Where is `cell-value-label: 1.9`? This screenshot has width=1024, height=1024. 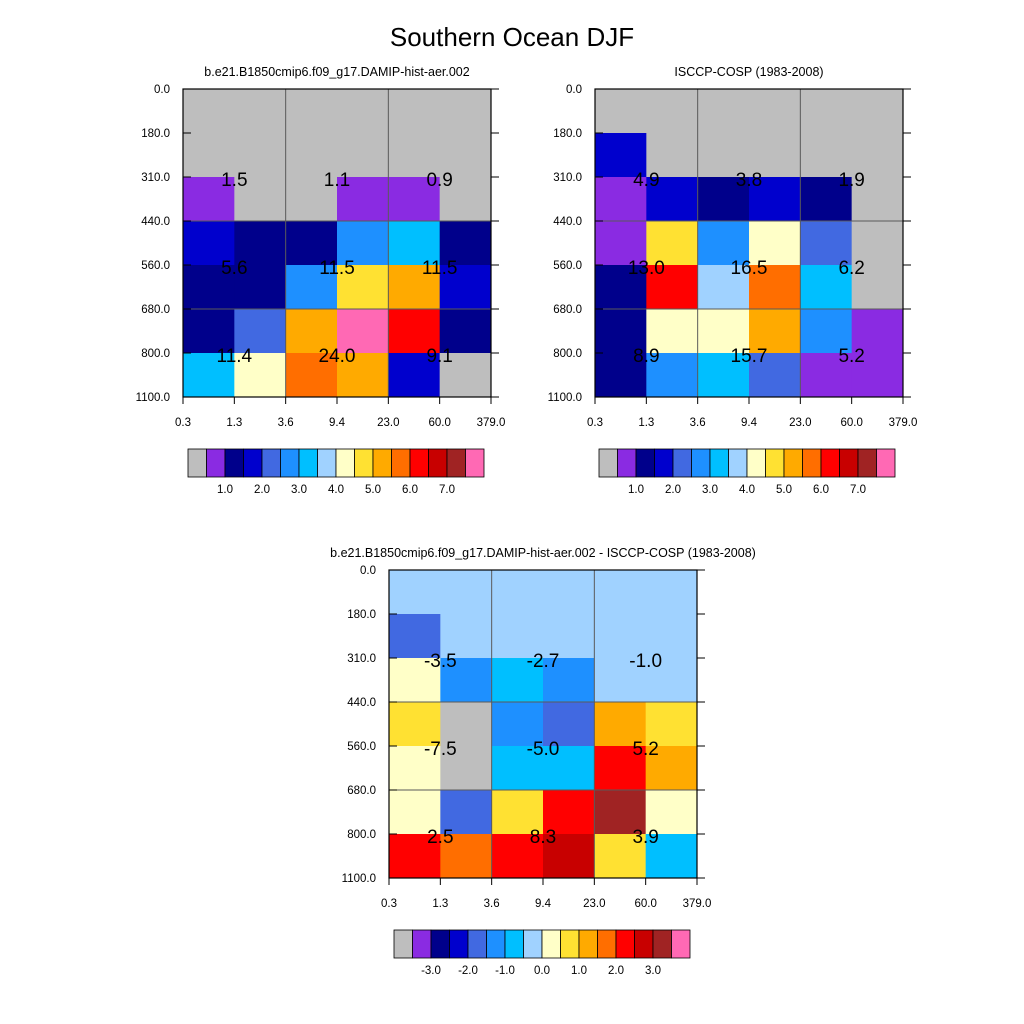
cell-value-label: 1.9 is located at coordinates (851, 180).